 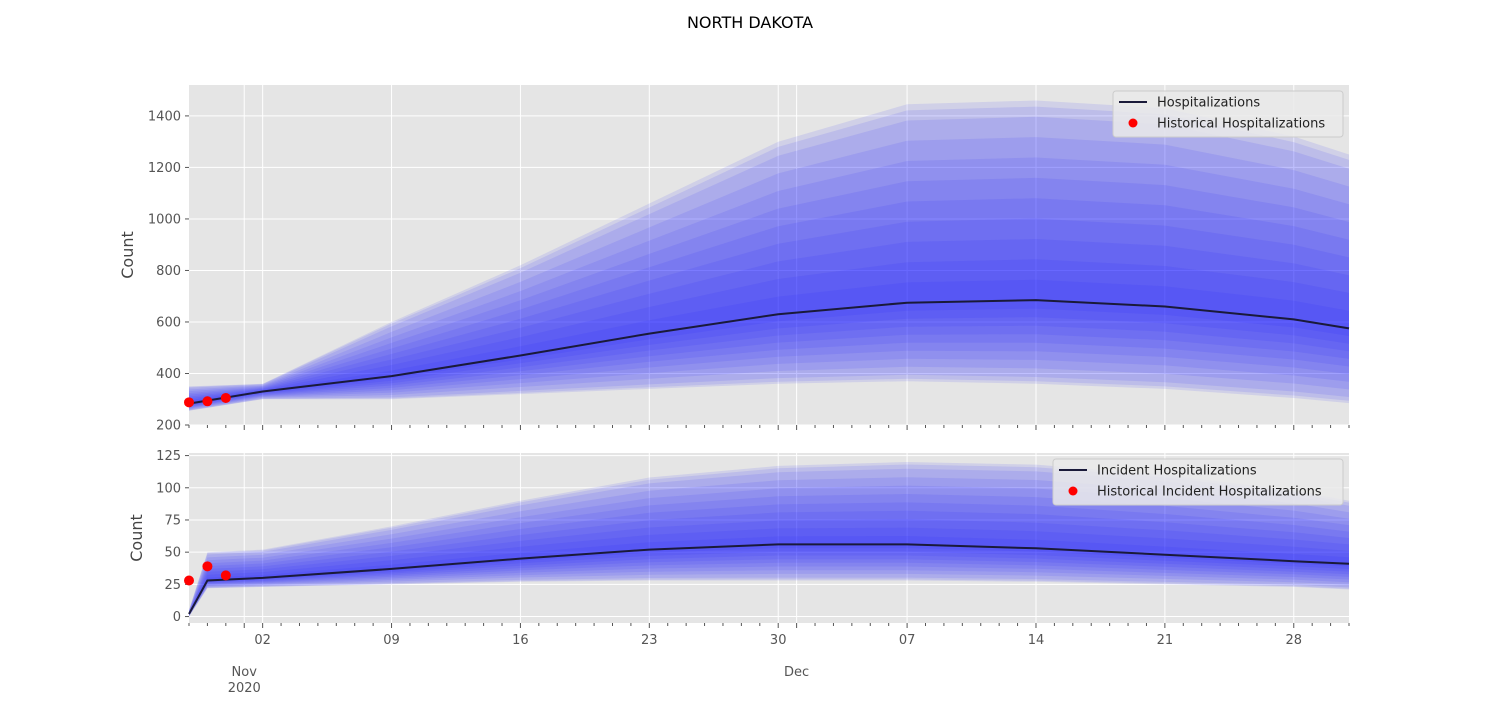 I want to click on x-tick-label: 16, so click(x=520, y=640).